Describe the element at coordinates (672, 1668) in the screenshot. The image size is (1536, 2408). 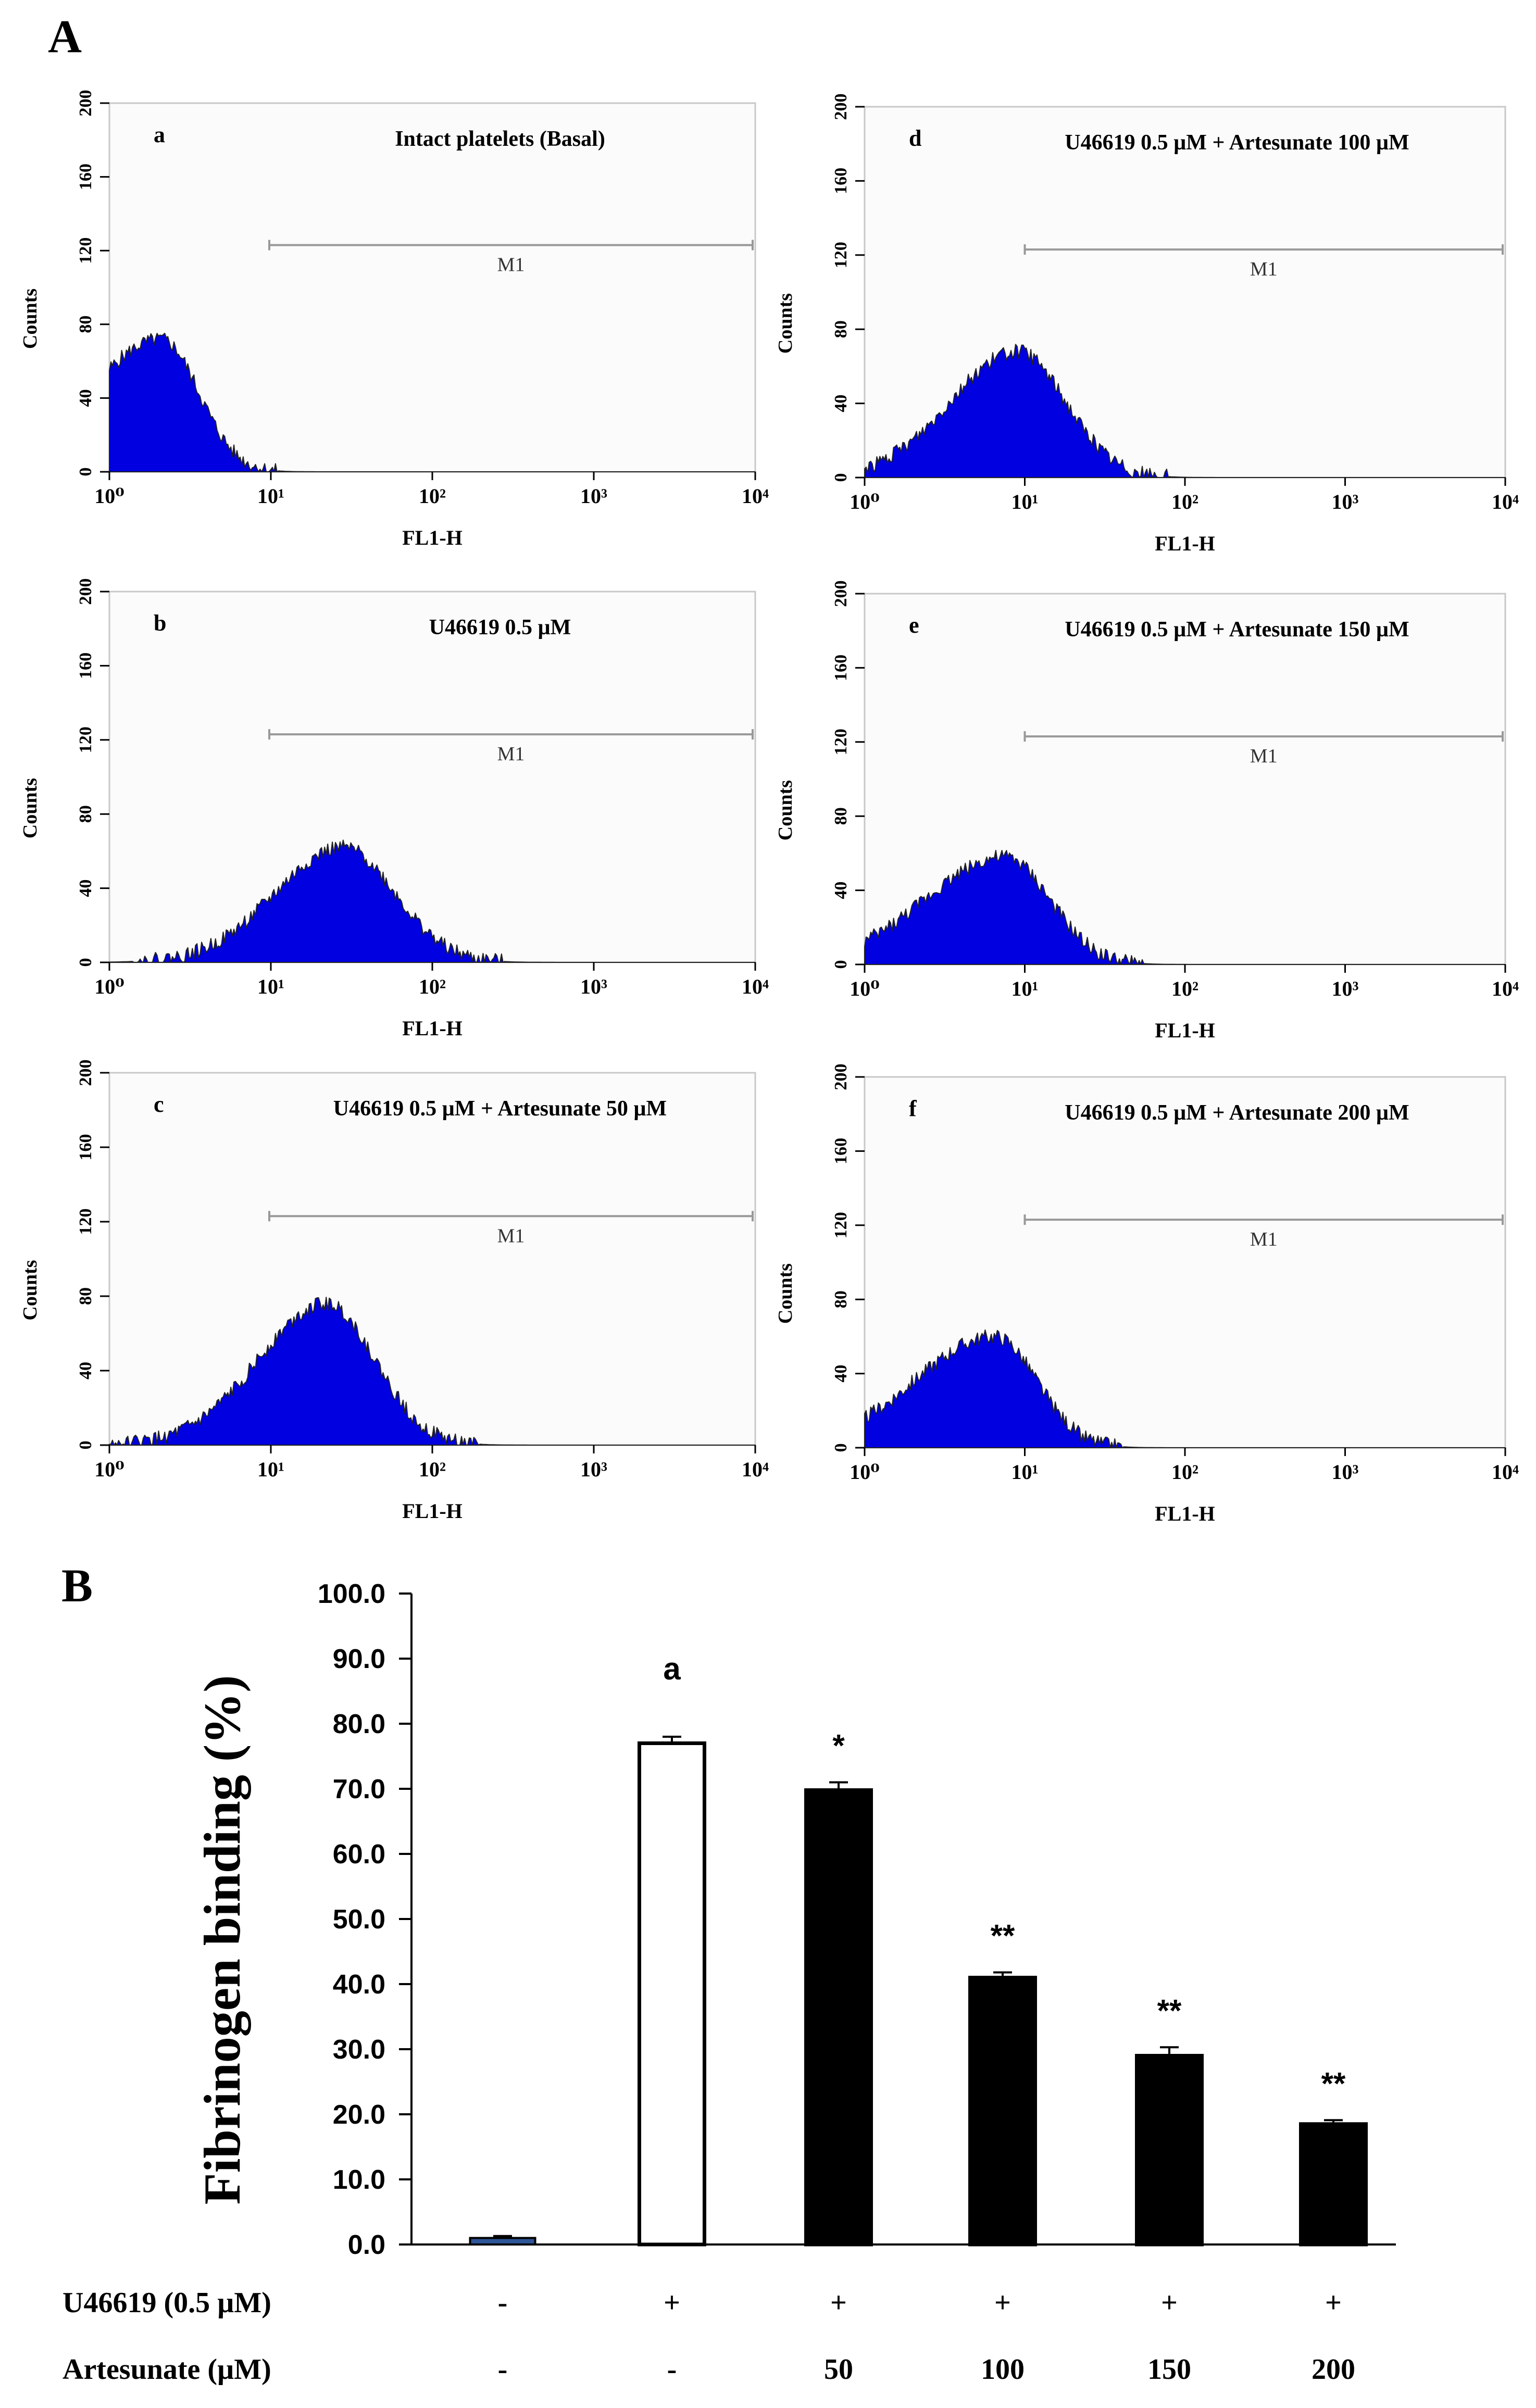
I see `significance-annotation: a` at that location.